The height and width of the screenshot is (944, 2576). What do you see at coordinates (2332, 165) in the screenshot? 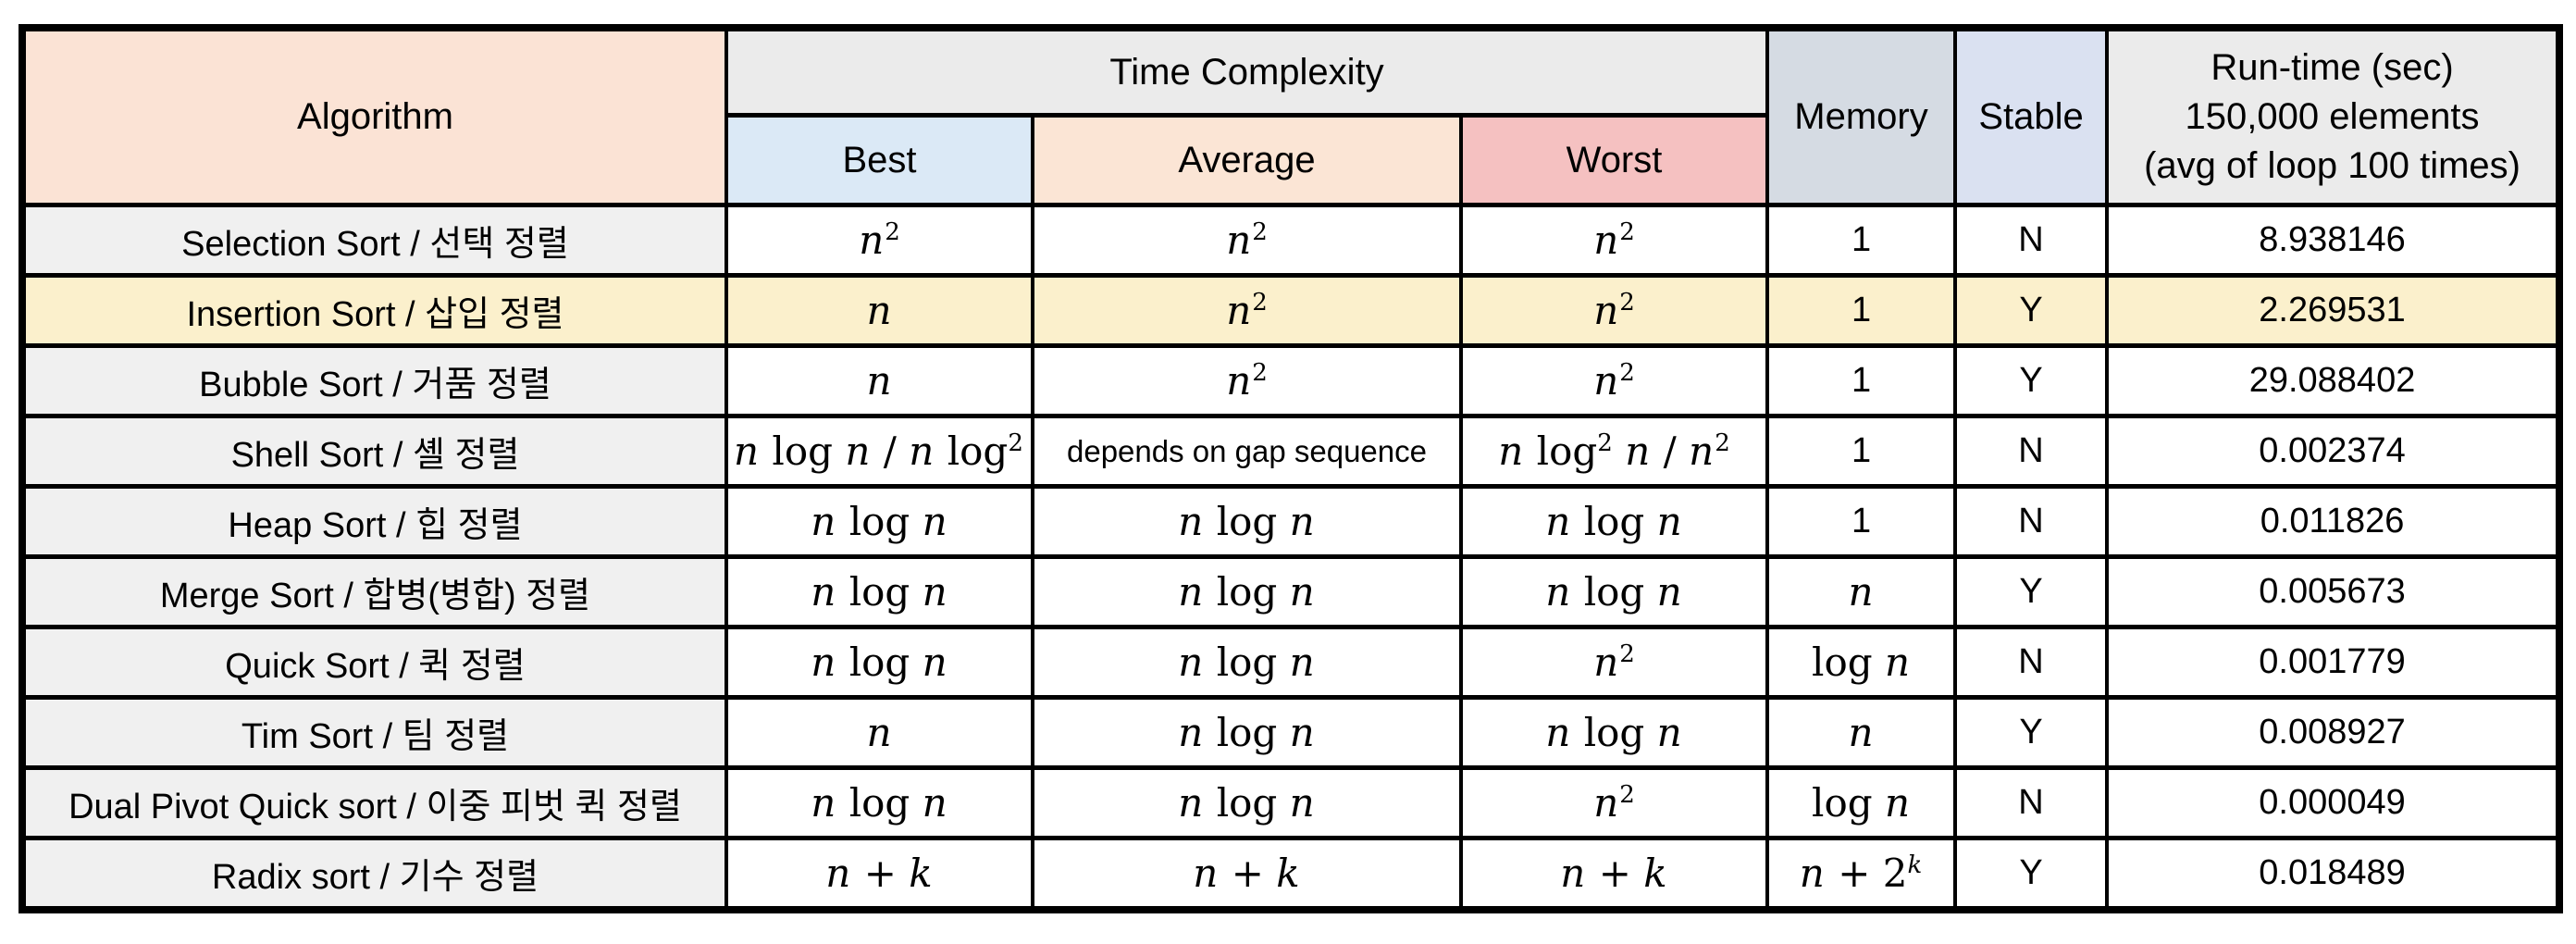
I see `runtime-header-line-3: (avg of loop 100 times)` at bounding box center [2332, 165].